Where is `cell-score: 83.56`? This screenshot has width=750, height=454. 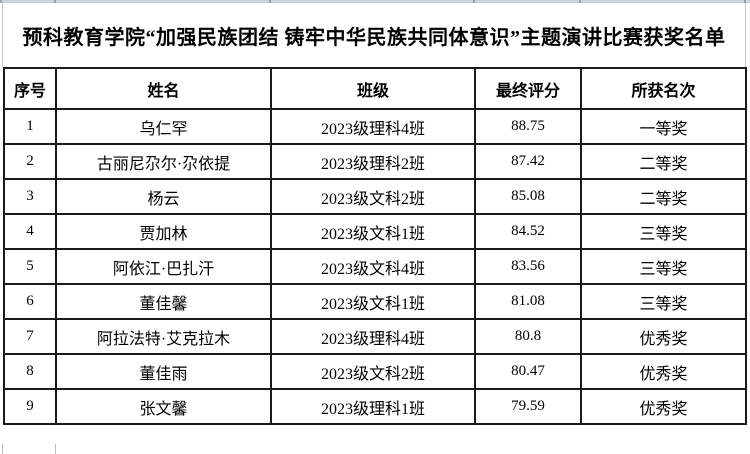 cell-score: 83.56 is located at coordinates (528, 266).